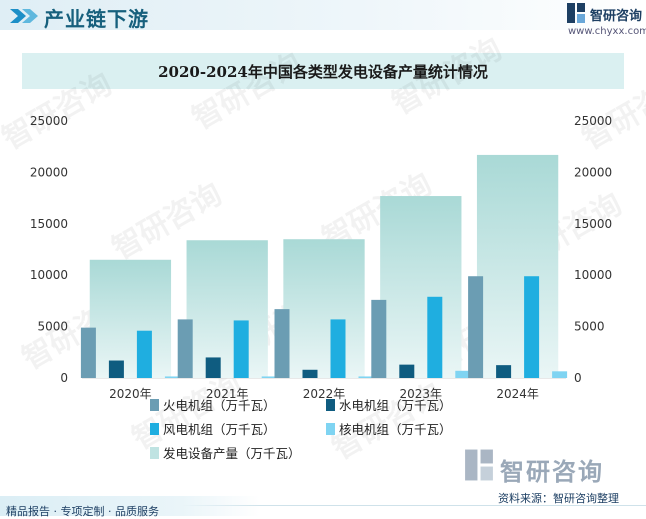  Describe the element at coordinates (247, 92) in the screenshot. I see `watermark-text-1: 智研咨询` at that location.